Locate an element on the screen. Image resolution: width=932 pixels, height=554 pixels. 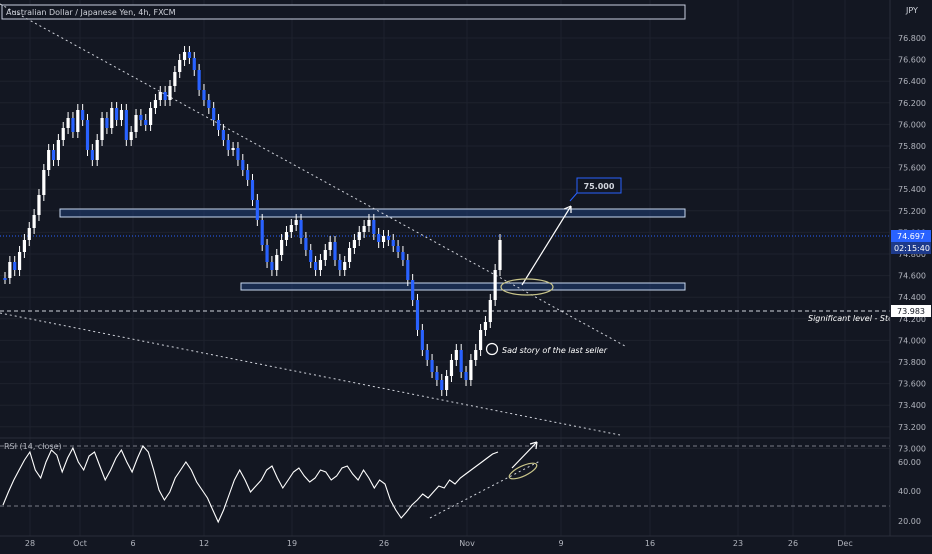
rsi-tick: 20.00 is located at coordinates (909, 521).